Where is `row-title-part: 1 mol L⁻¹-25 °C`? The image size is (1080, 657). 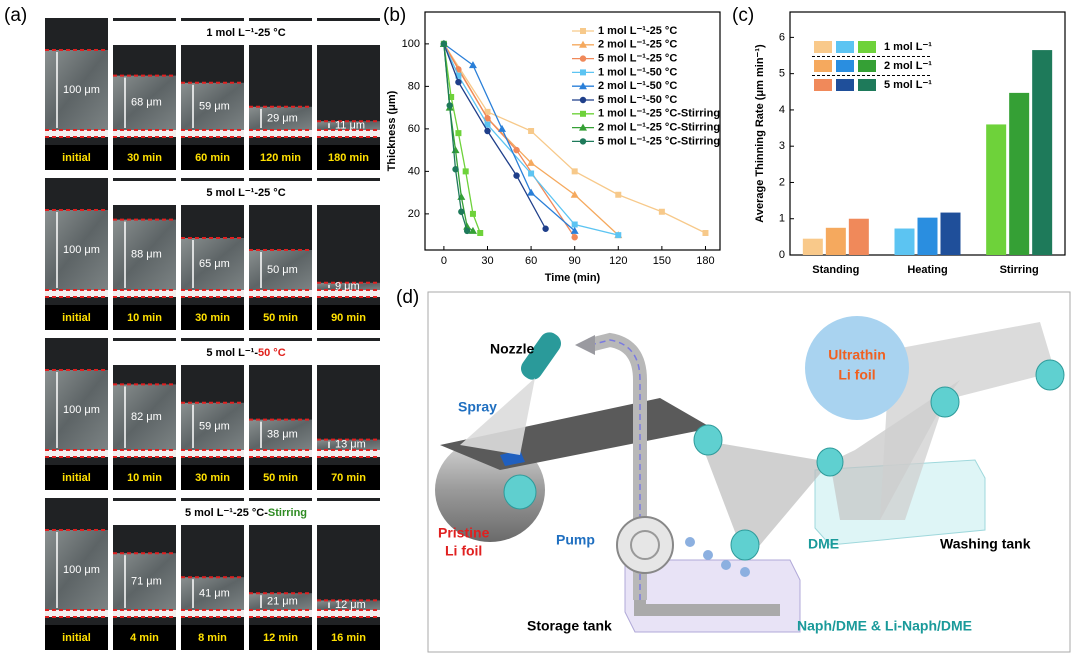
row-title-part: 1 mol L⁻¹-25 °C is located at coordinates (245, 33).